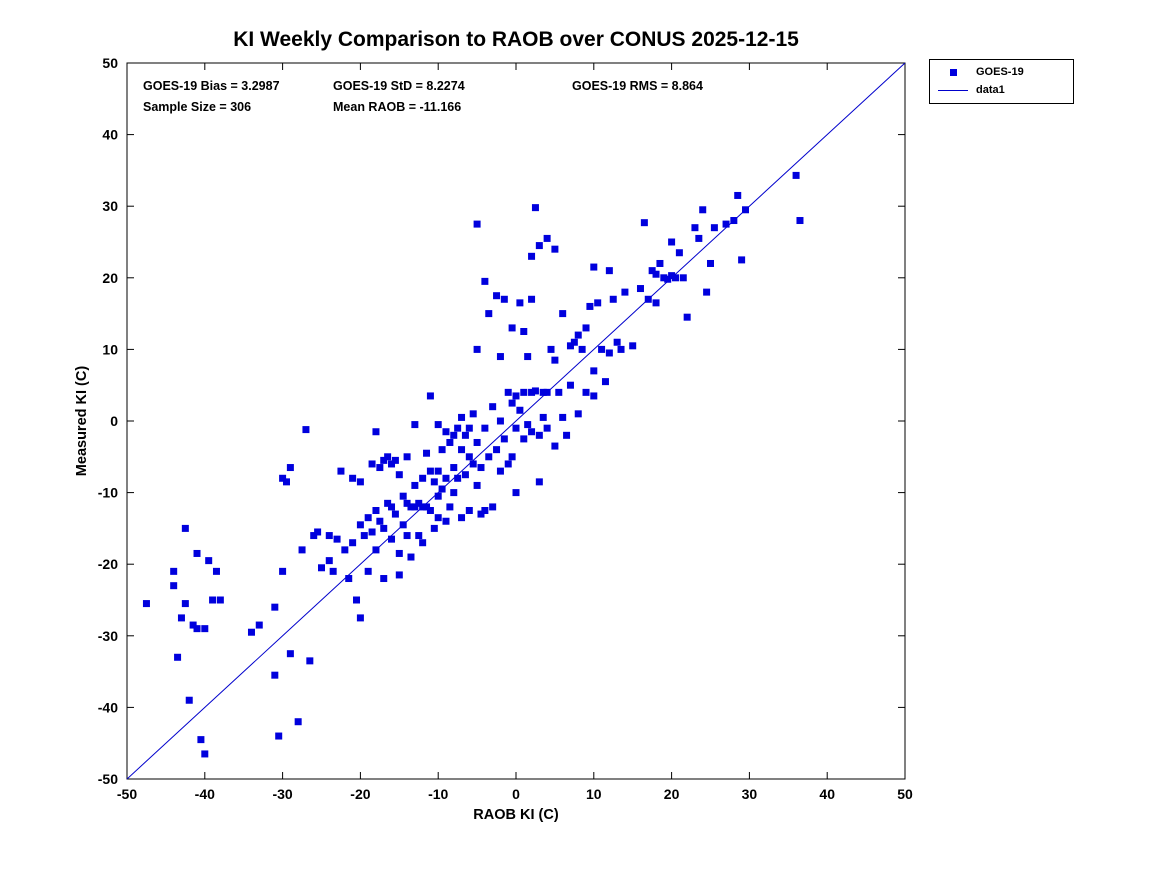 This screenshot has height=875, width=1167. Describe the element at coordinates (637, 86) in the screenshot. I see `stat-rms: GOES-19 RMS = 8.864` at that location.